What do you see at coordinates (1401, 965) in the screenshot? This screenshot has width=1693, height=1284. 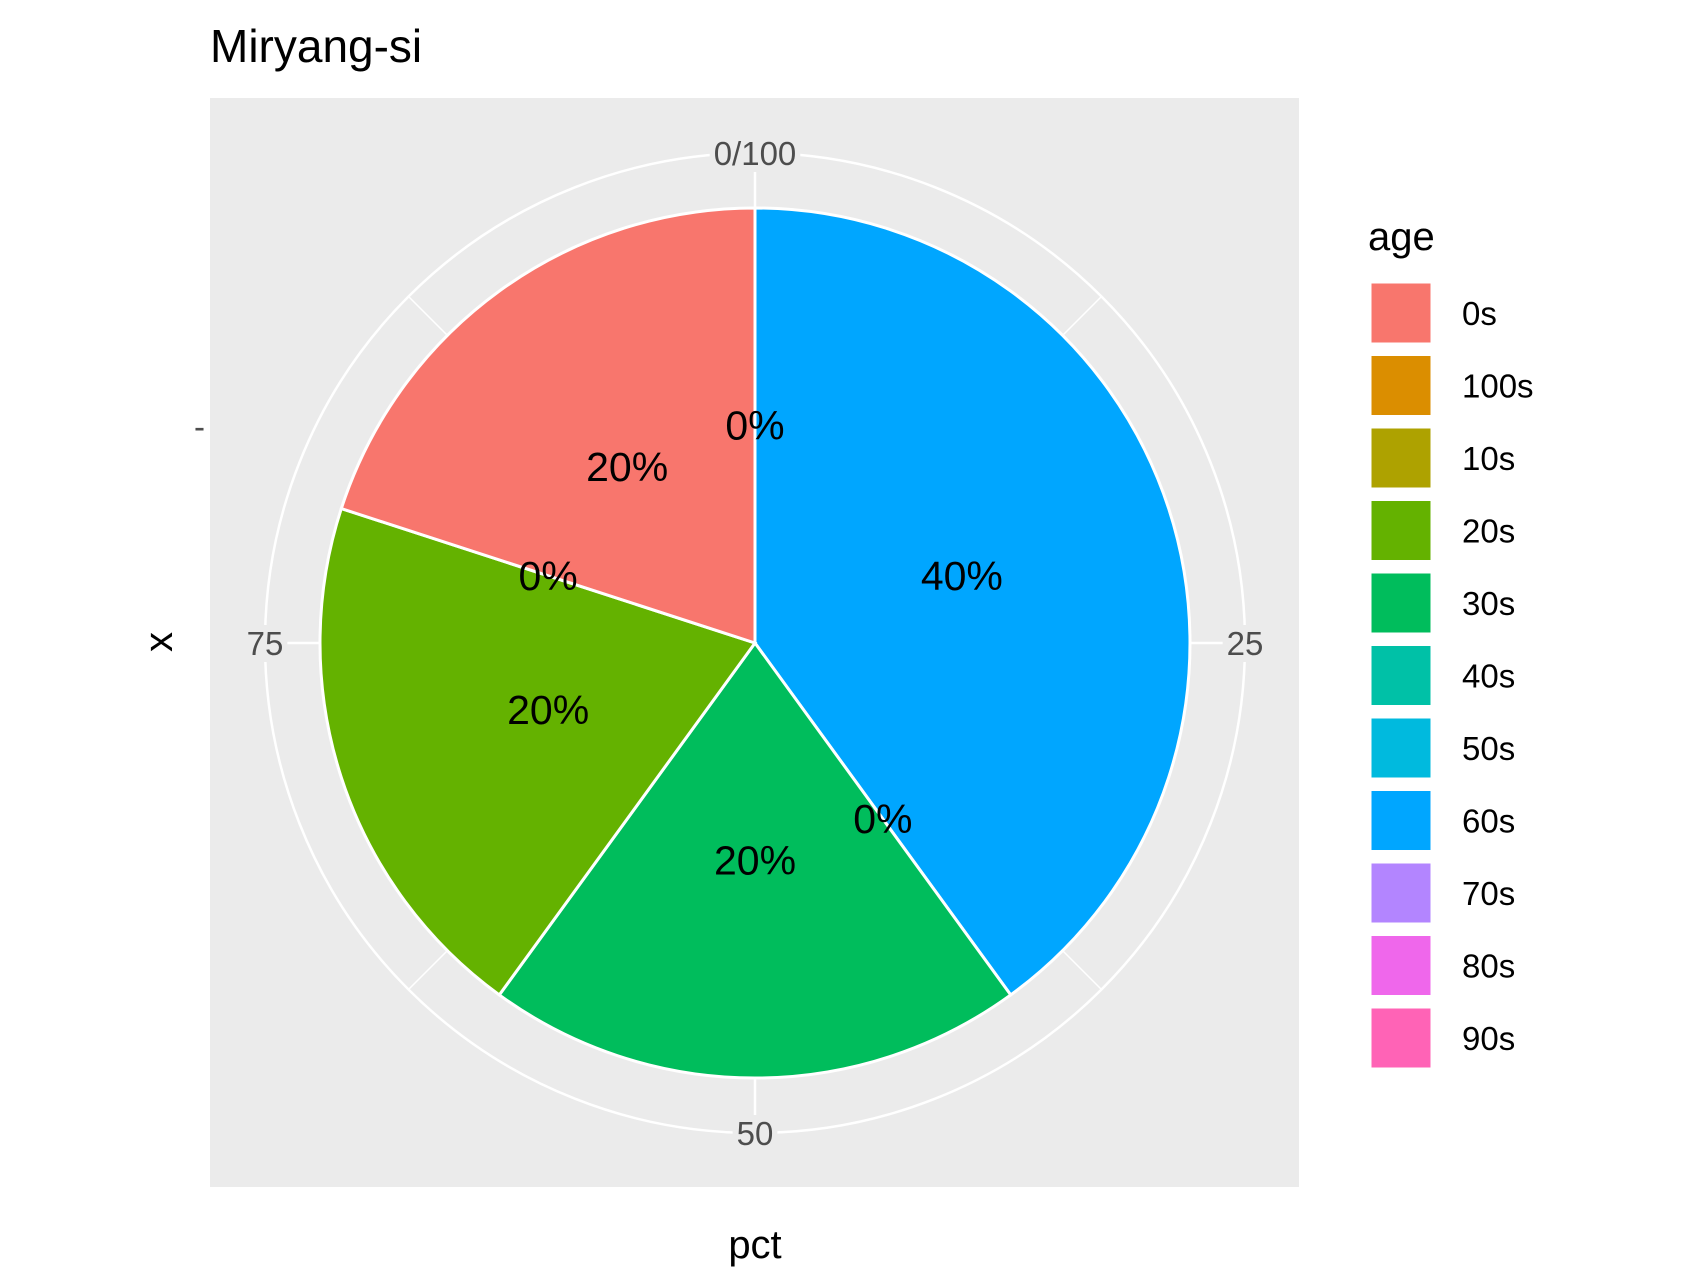 I see `legend-key-80s` at bounding box center [1401, 965].